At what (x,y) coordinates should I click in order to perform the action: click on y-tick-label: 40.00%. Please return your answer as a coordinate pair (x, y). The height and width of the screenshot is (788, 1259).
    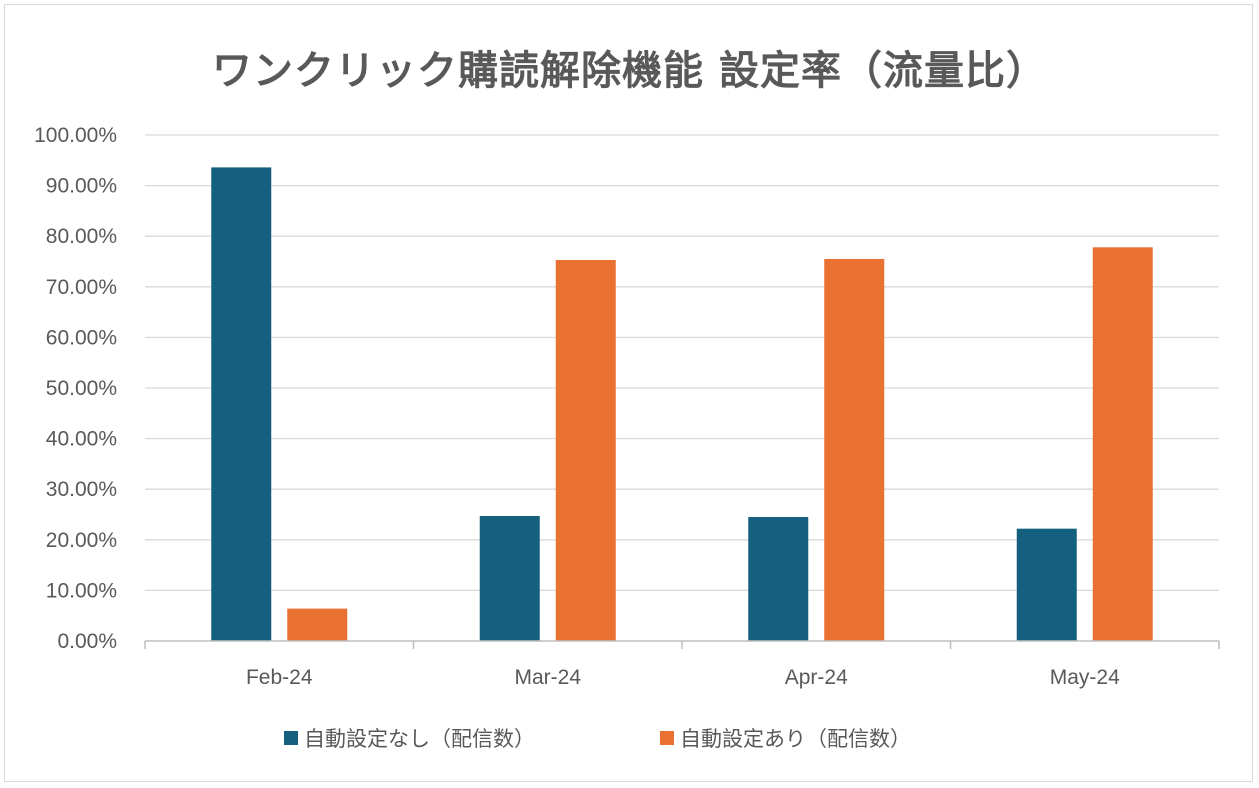
    Looking at the image, I should click on (81, 439).